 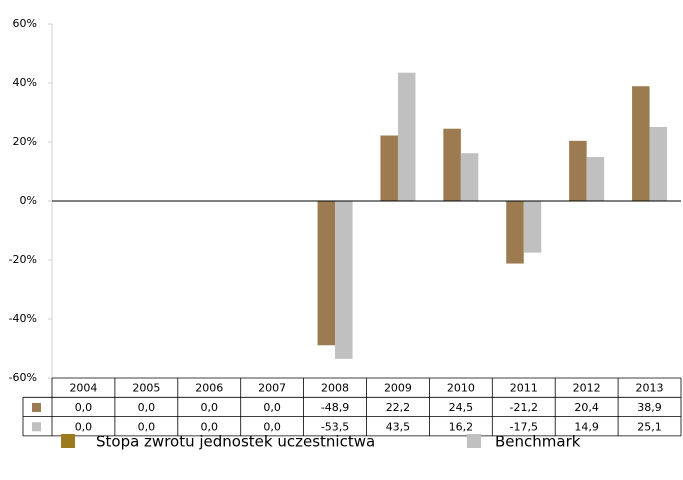 What do you see at coordinates (524, 407) in the screenshot?
I see `table-value: -21,2` at bounding box center [524, 407].